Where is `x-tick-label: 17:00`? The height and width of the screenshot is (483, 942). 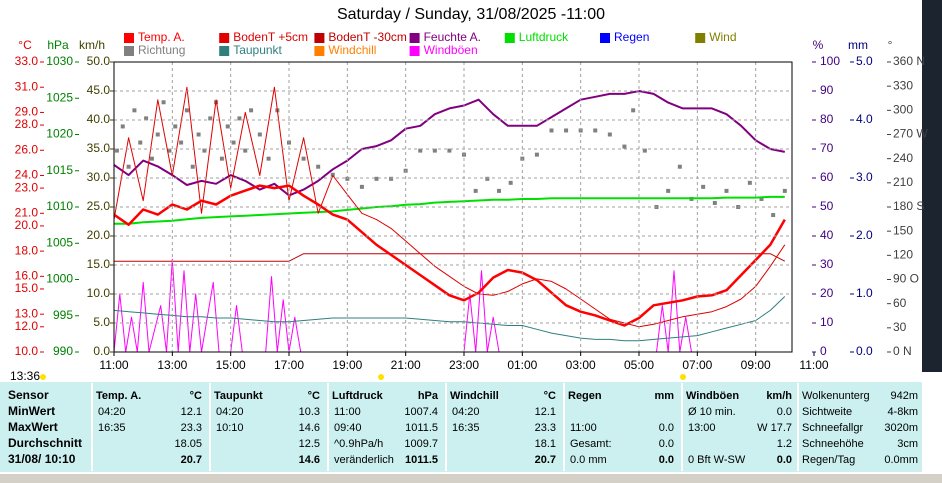 x-tick-label: 17:00 is located at coordinates (289, 365).